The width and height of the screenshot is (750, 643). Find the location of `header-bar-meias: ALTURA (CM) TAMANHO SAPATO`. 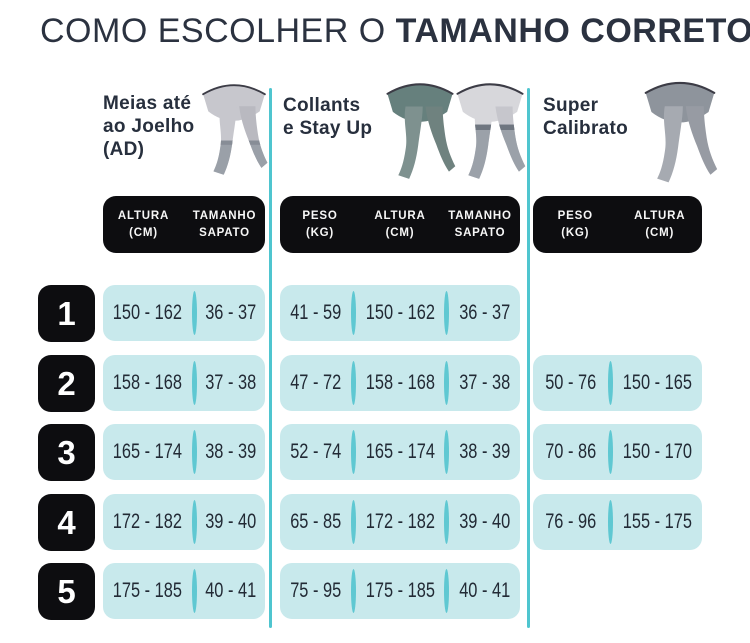

header-bar-meias: ALTURA (CM) TAMANHO SAPATO is located at coordinates (184, 224).